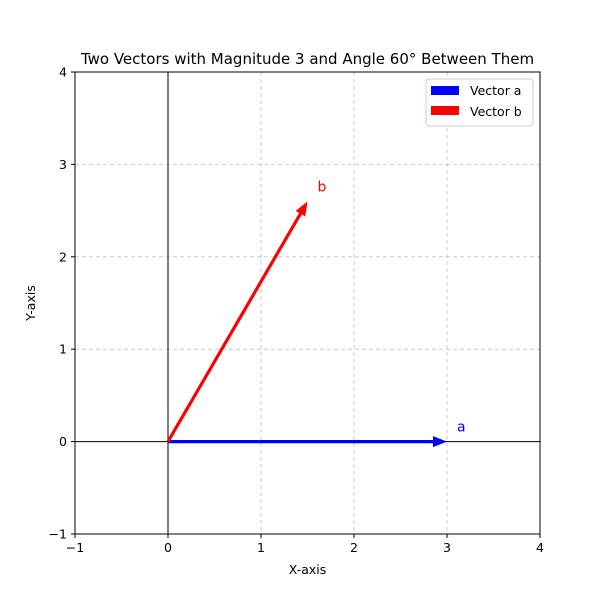  Describe the element at coordinates (237, 322) in the screenshot. I see `vector-b-arrow` at that location.